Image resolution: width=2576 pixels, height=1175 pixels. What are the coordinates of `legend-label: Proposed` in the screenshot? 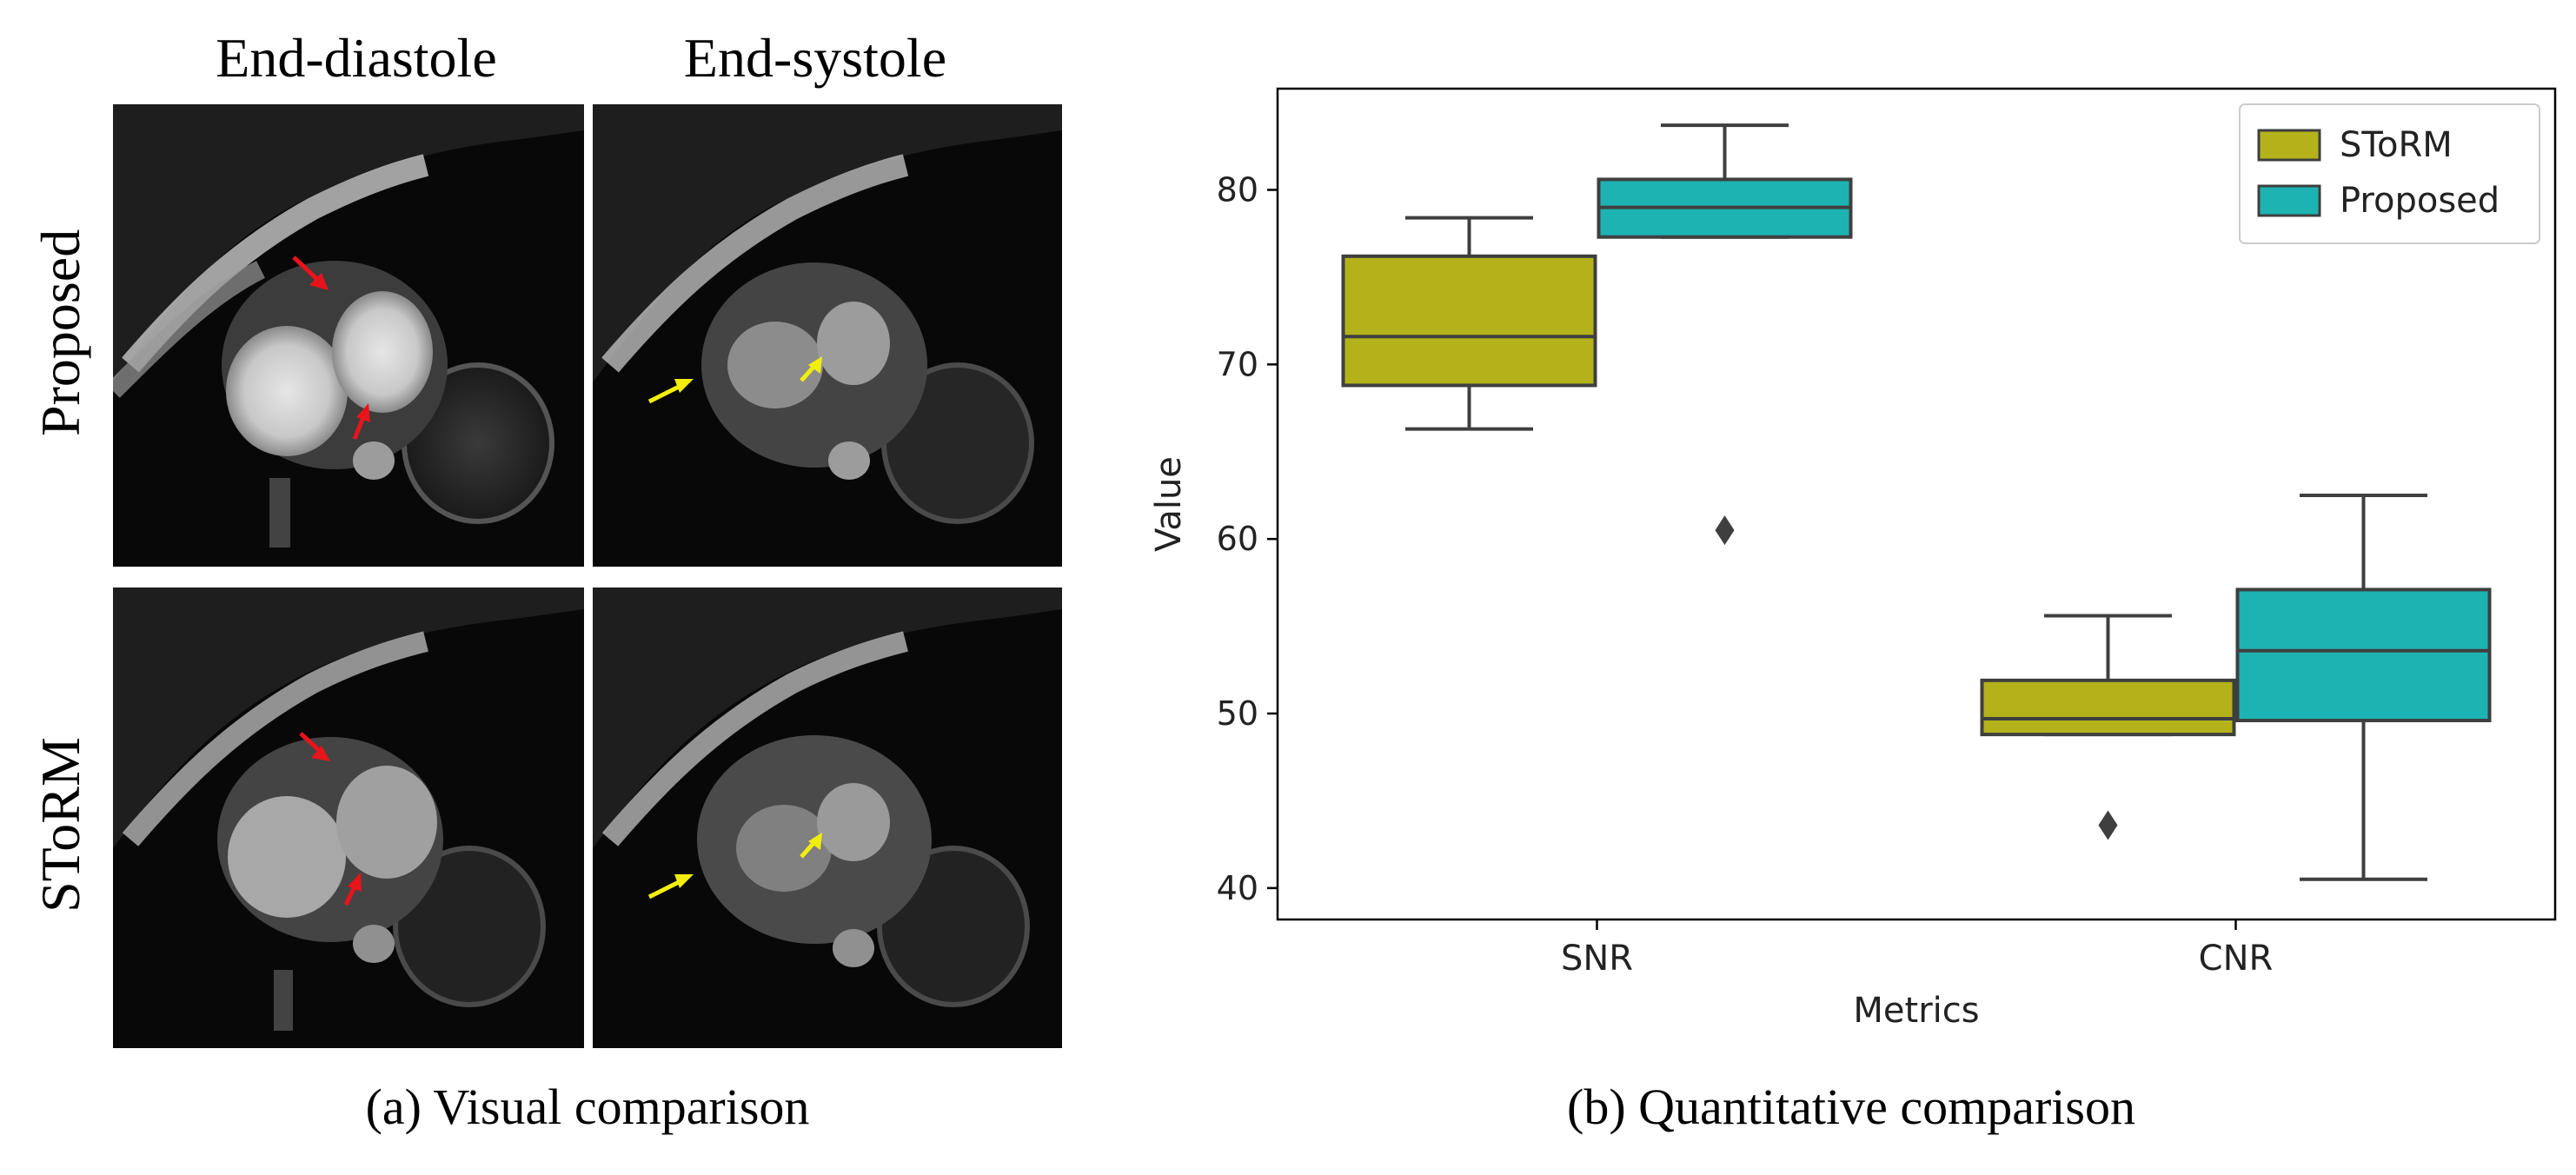 It's located at (2420, 201).